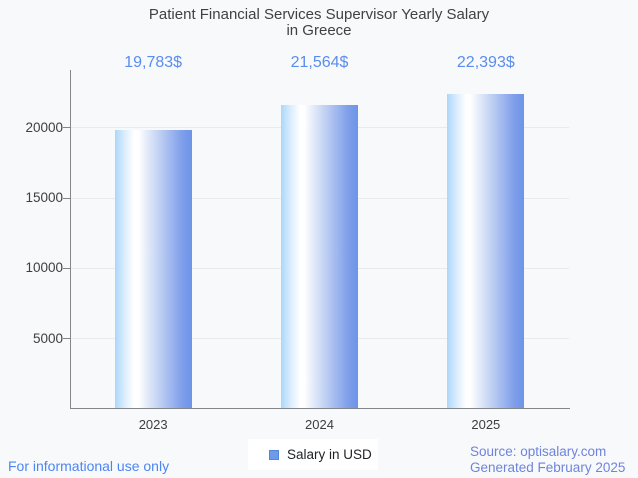  I want to click on legend-label: Salary in USD, so click(329, 454).